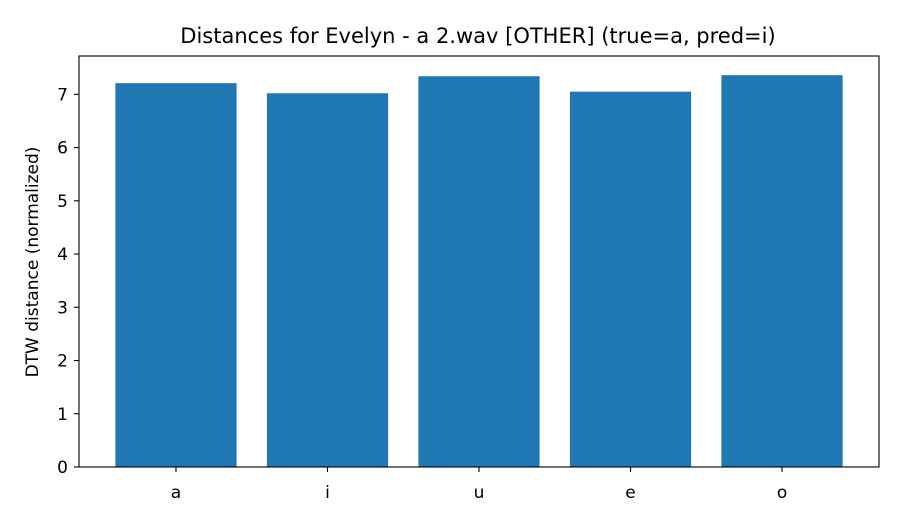 The height and width of the screenshot is (529, 900). I want to click on bar-a, so click(176, 275).